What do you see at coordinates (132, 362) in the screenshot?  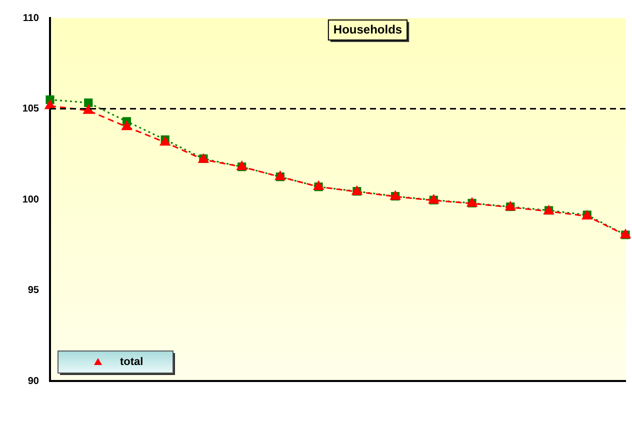 I see `legend-label: total` at bounding box center [132, 362].